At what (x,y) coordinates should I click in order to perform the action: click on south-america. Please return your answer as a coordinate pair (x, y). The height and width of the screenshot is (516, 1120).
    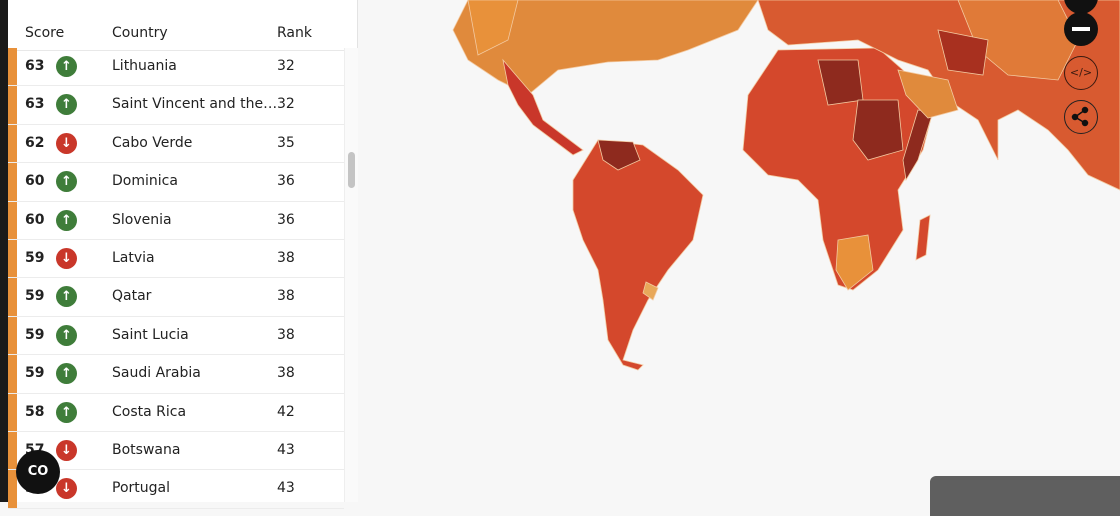
    Looking at the image, I should click on (638, 255).